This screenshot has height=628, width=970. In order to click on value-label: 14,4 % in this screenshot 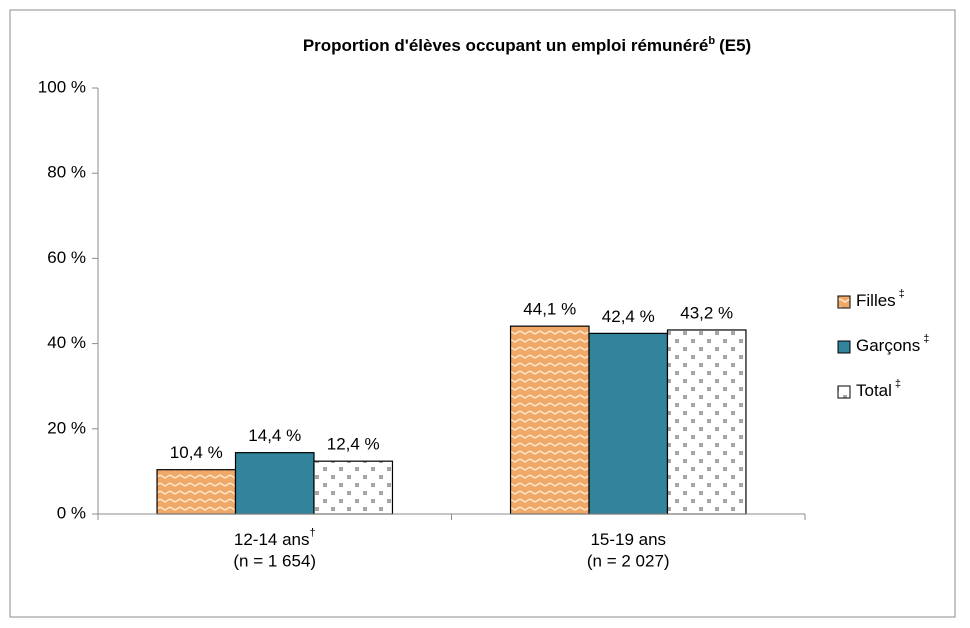, I will do `click(274, 435)`.